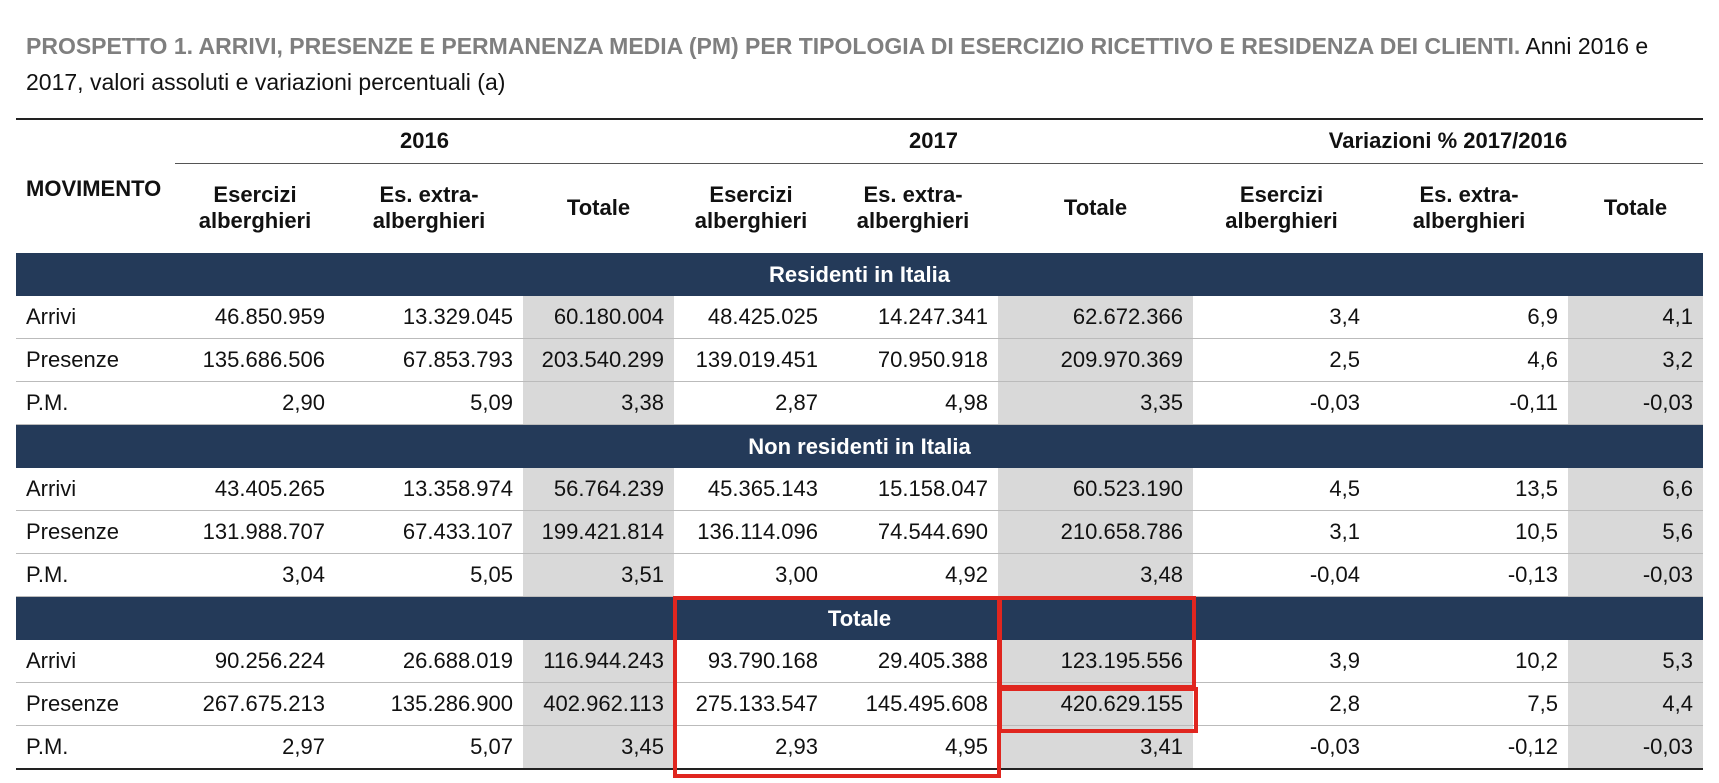 Image resolution: width=1719 pixels, height=783 pixels. Describe the element at coordinates (255, 403) in the screenshot. I see `cell: 2,90` at that location.